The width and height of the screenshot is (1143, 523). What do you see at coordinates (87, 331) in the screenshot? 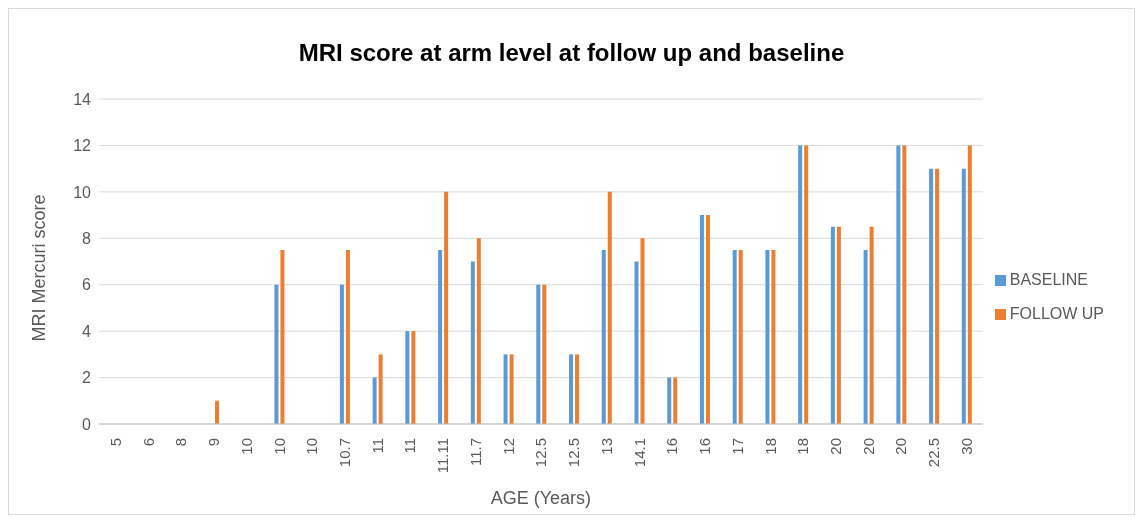
I see `y-tick-label: 4` at bounding box center [87, 331].